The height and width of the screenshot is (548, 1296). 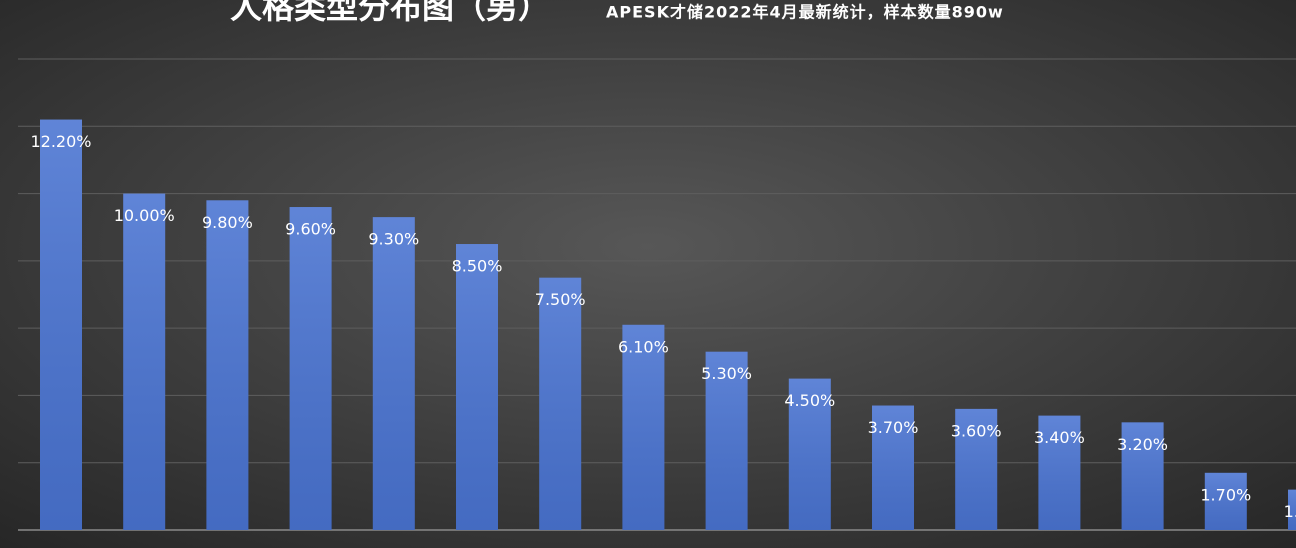 What do you see at coordinates (1059, 437) in the screenshot?
I see `value-label: 3.40%` at bounding box center [1059, 437].